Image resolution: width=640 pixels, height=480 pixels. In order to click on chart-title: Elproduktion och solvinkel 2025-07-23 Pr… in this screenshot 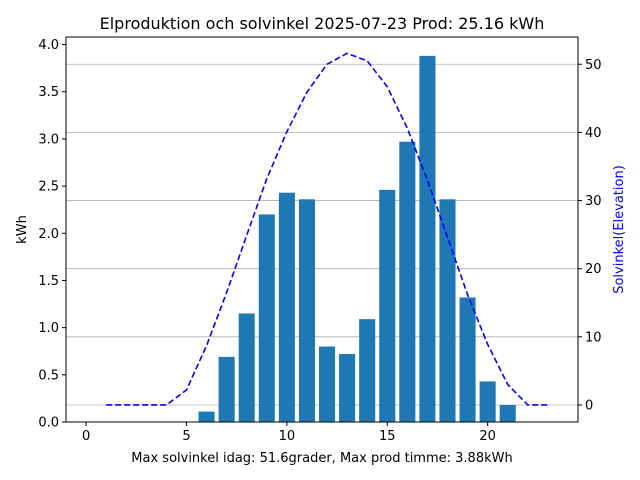, I will do `click(322, 23)`.